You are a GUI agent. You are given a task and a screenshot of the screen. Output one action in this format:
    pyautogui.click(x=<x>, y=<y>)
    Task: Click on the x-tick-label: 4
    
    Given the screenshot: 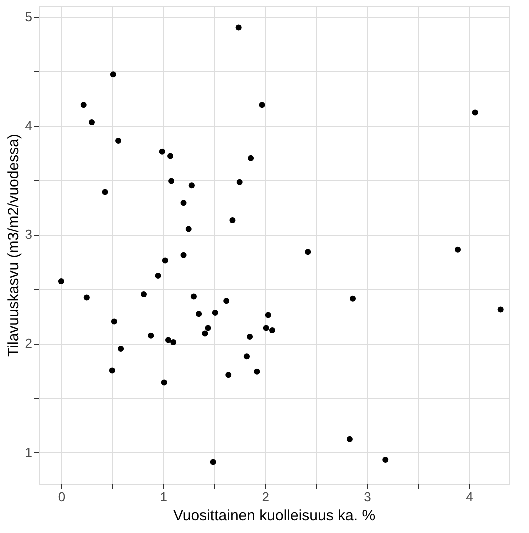 What is the action you would take?
    pyautogui.click(x=470, y=497)
    